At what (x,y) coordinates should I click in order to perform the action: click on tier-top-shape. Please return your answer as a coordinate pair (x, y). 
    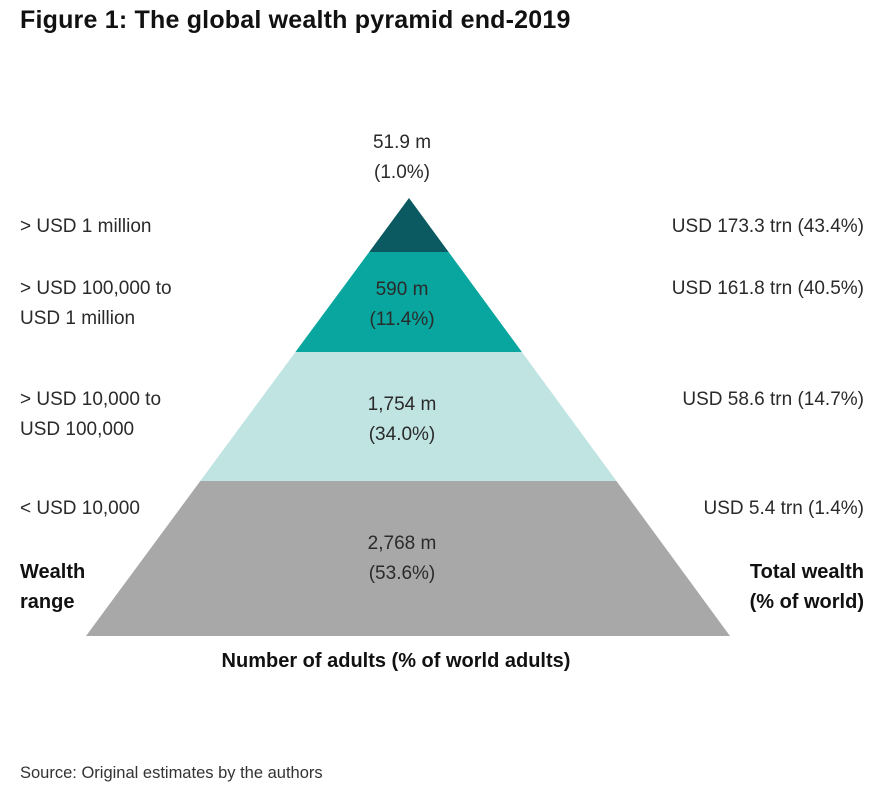
    Looking at the image, I should click on (409, 225).